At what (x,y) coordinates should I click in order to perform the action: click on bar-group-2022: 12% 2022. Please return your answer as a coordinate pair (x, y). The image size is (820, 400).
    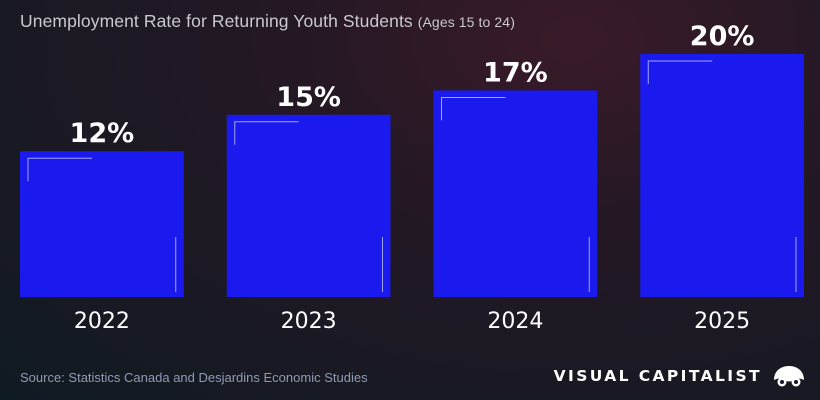
    Looking at the image, I should click on (102, 226).